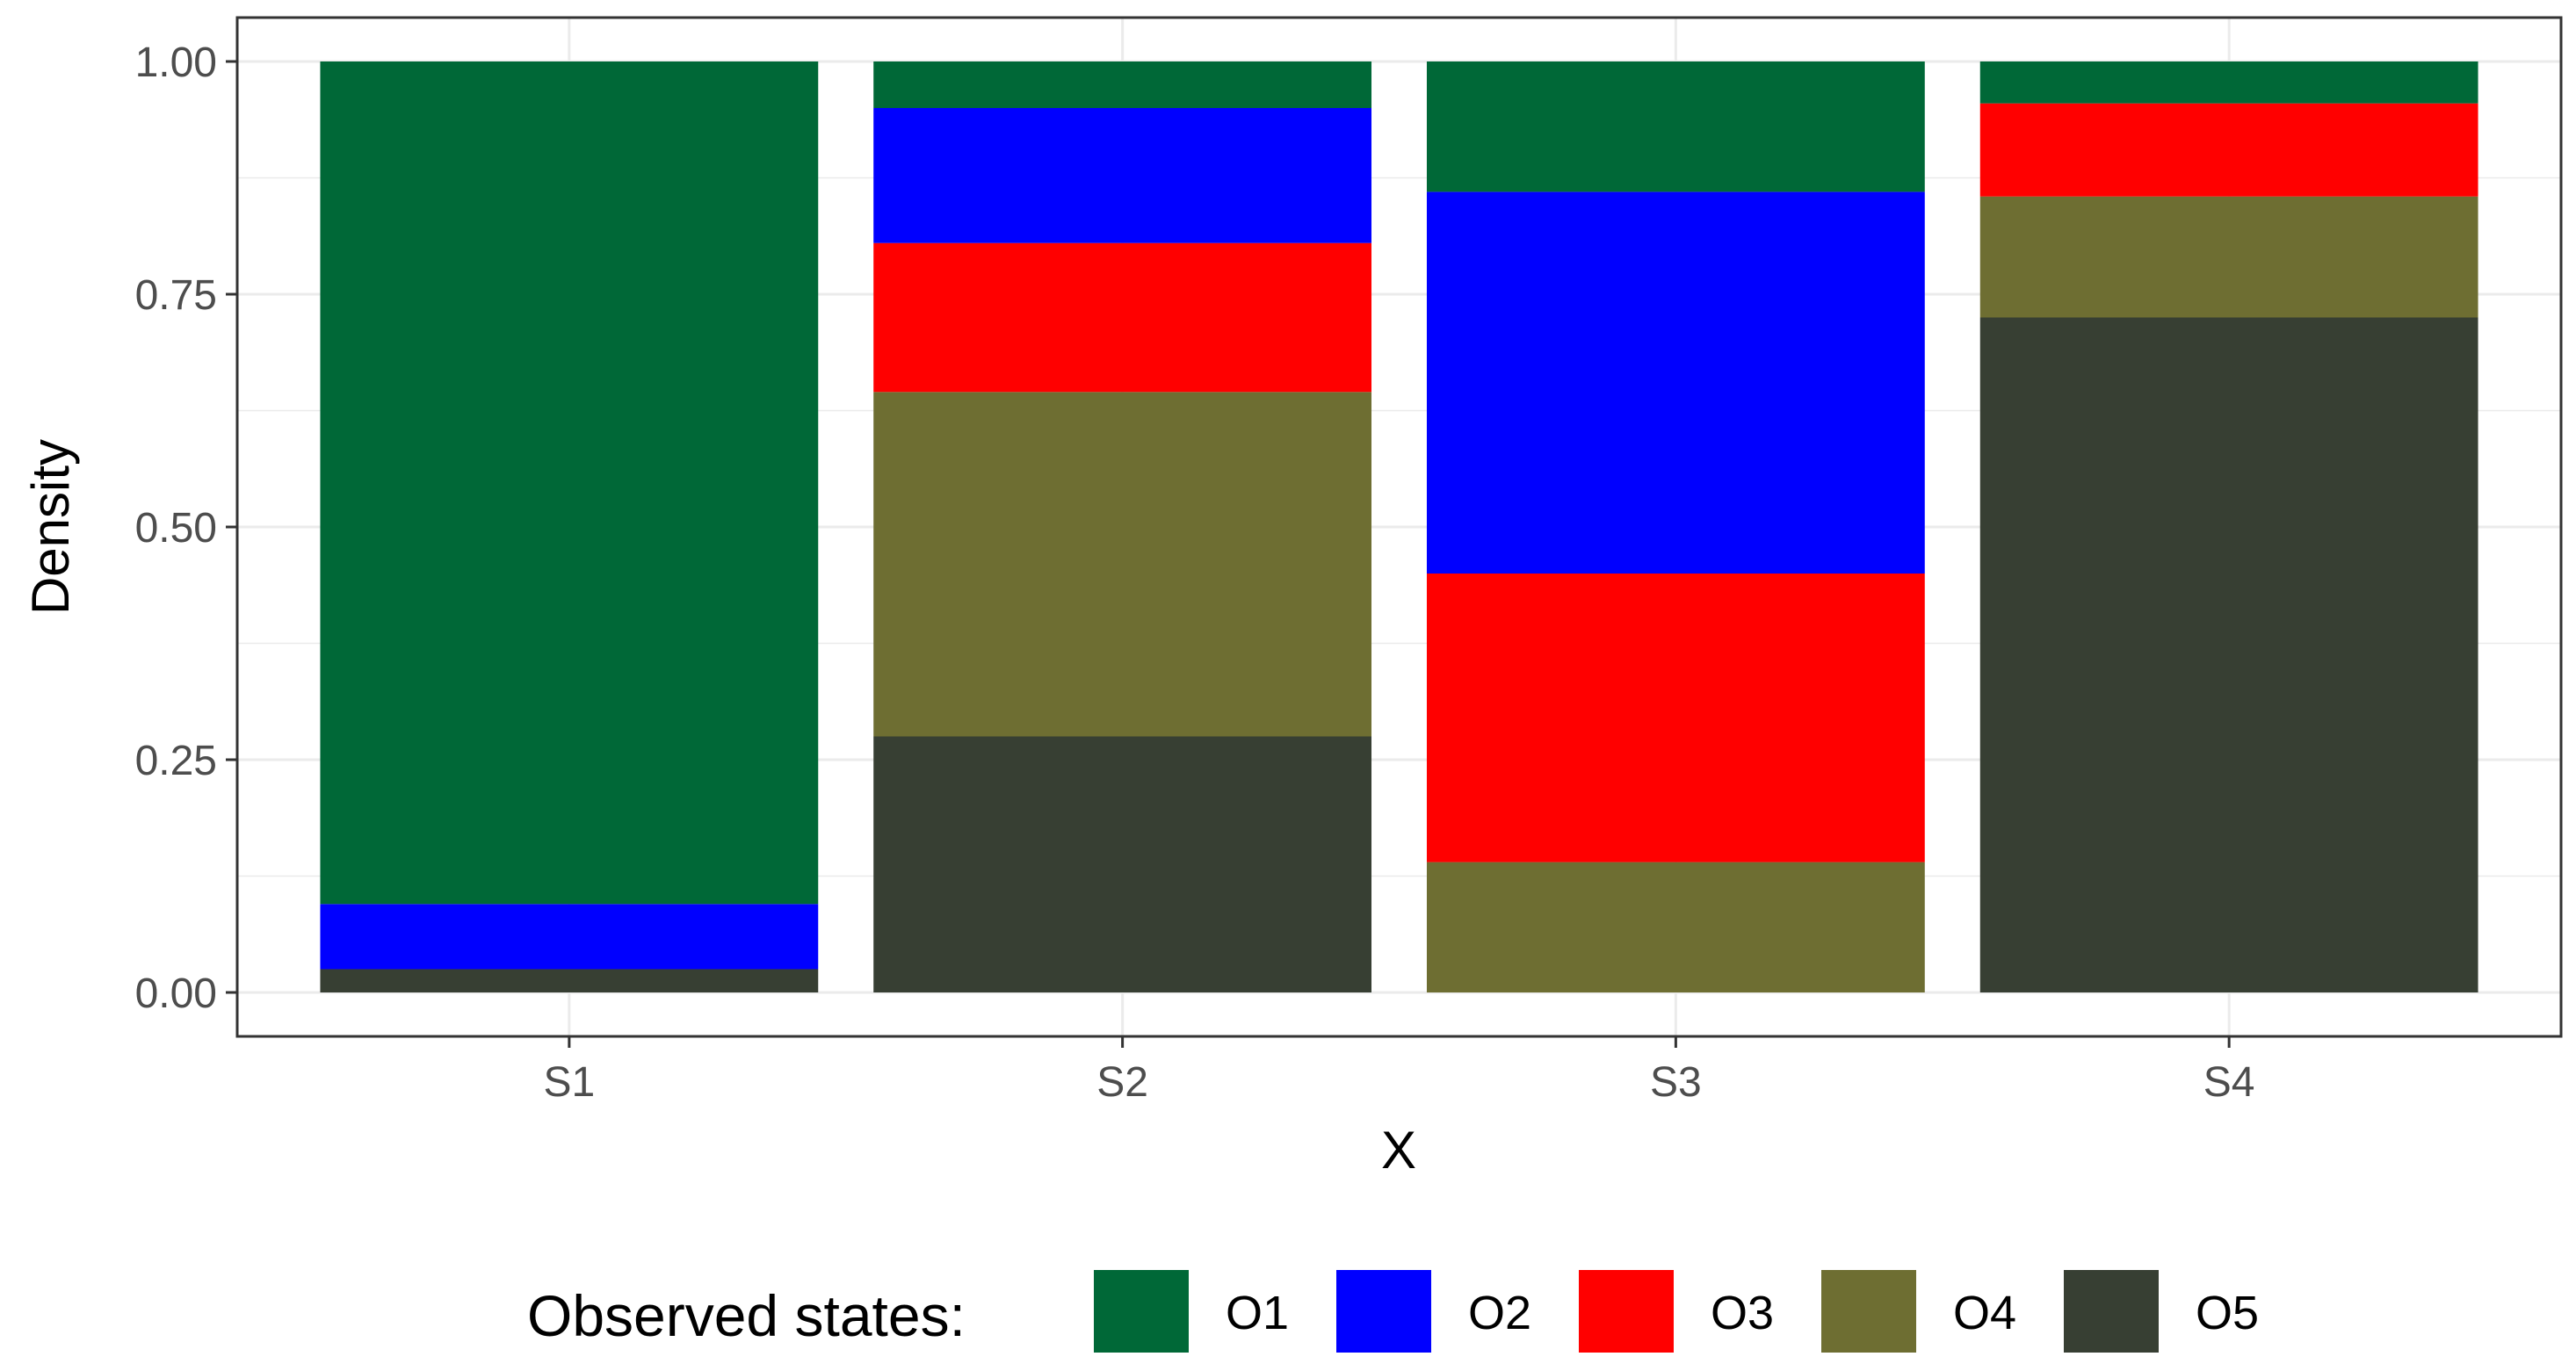  Describe the element at coordinates (1122, 175) in the screenshot. I see `bar-segment-S2-O2` at that location.